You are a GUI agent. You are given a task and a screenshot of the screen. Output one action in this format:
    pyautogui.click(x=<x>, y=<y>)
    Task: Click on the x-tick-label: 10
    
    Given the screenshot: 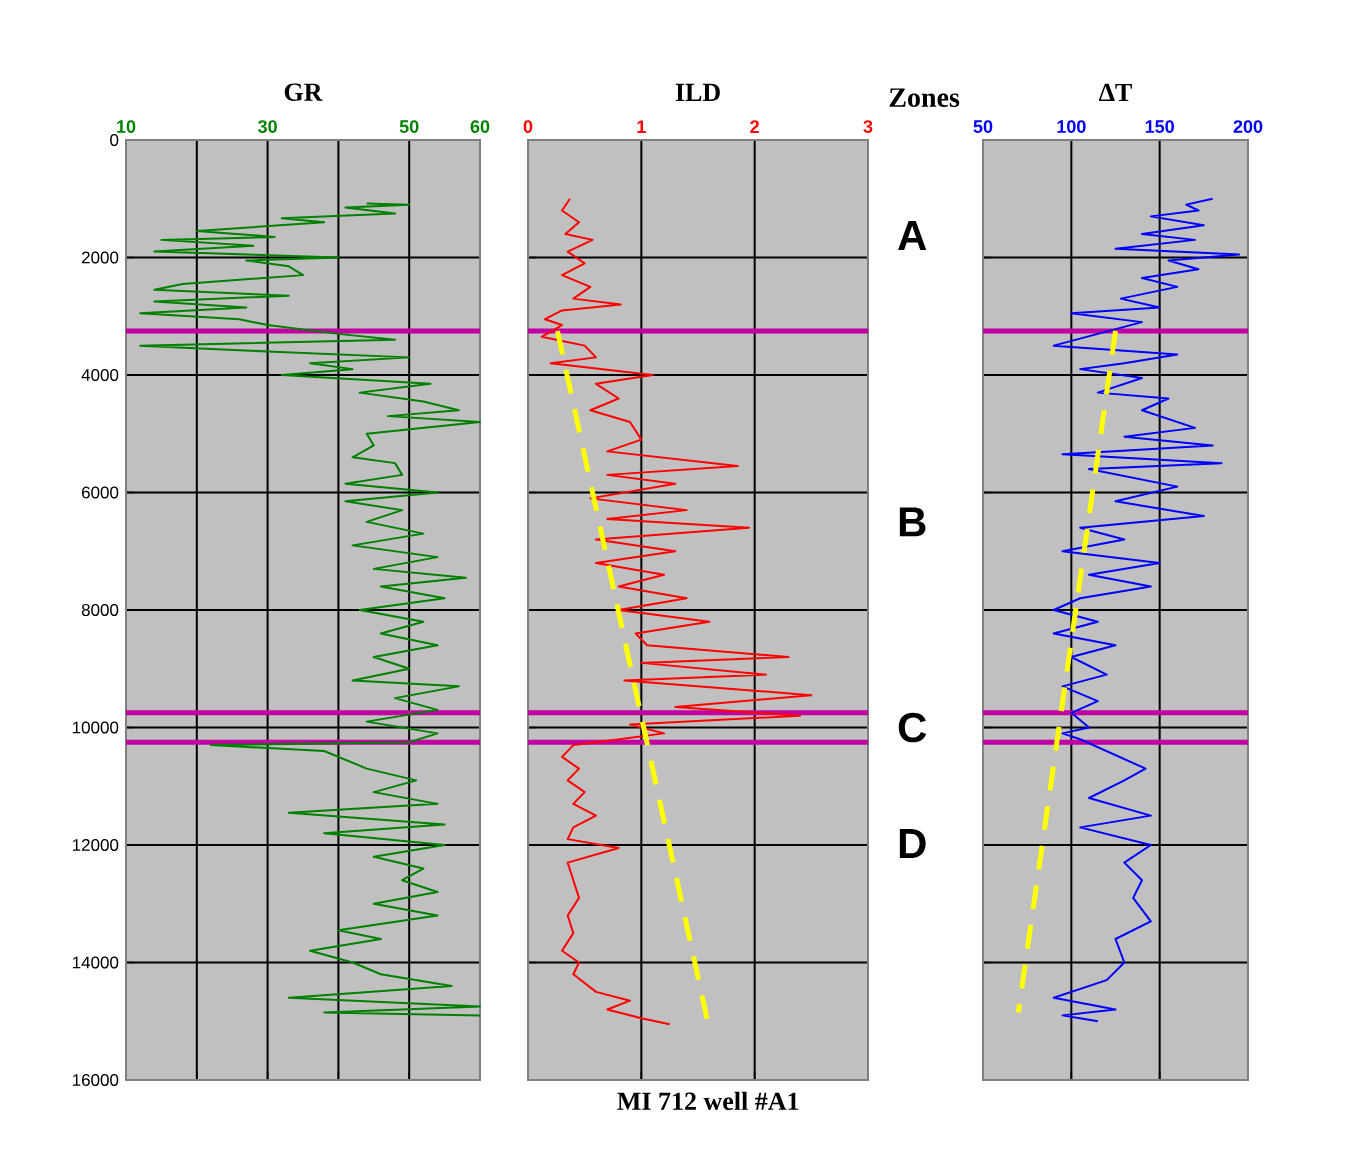 What is the action you would take?
    pyautogui.click(x=126, y=126)
    